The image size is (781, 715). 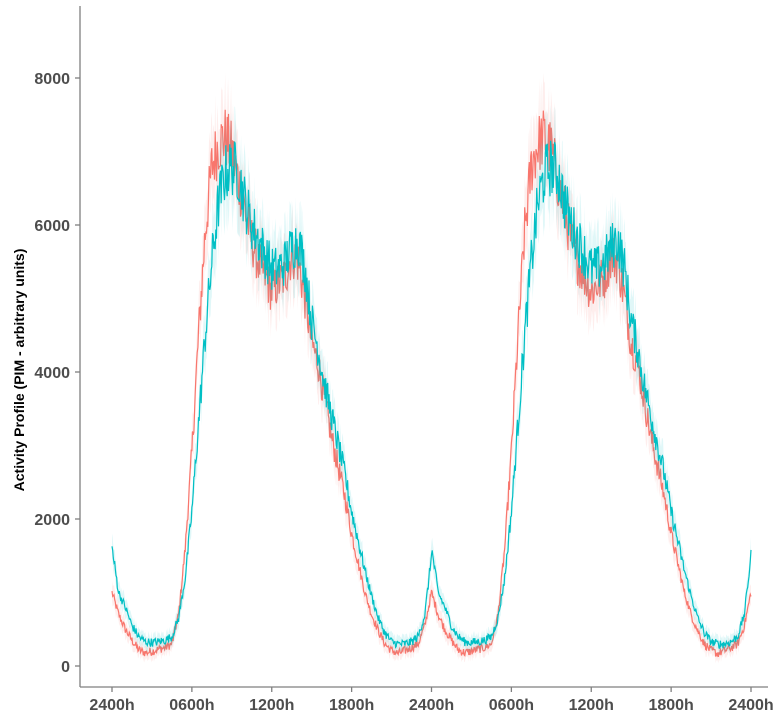 I want to click on y-tick-label: 6000, so click(x=52, y=226).